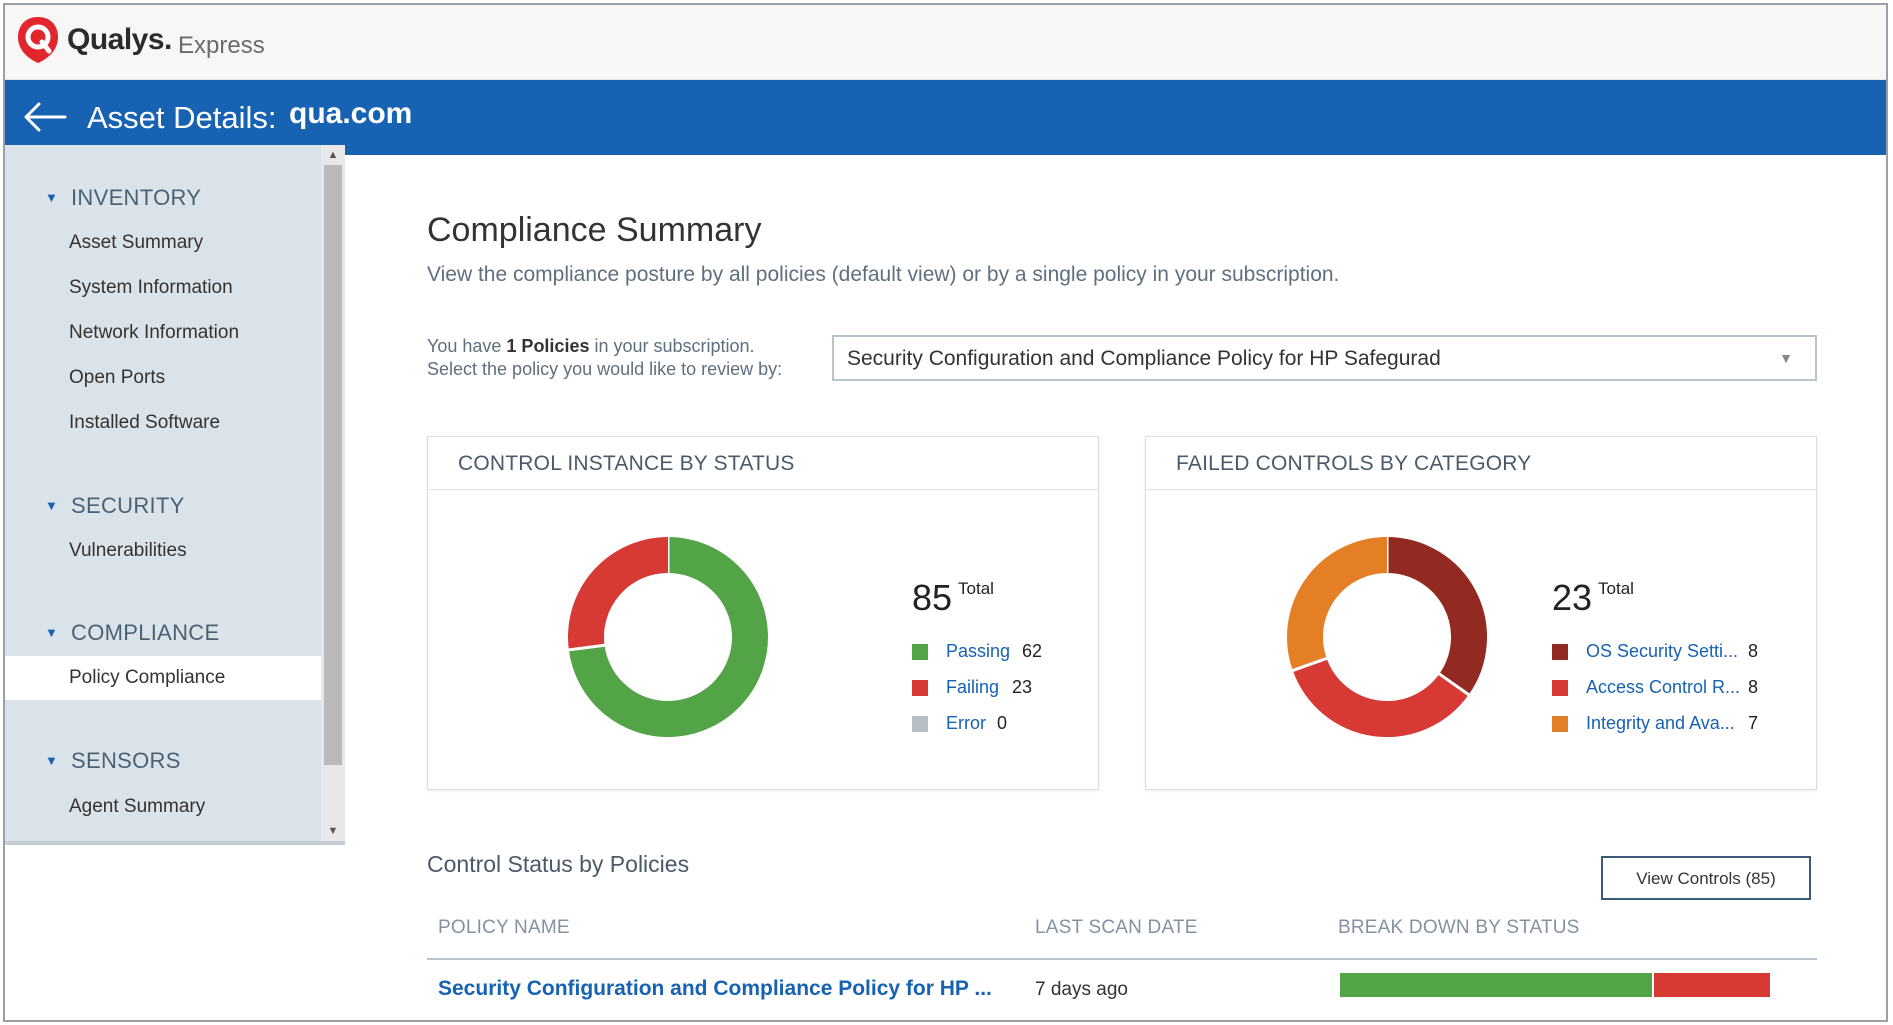 This screenshot has height=1025, width=1893. What do you see at coordinates (175, 843) in the screenshot?
I see `sidebar-bottom-edge` at bounding box center [175, 843].